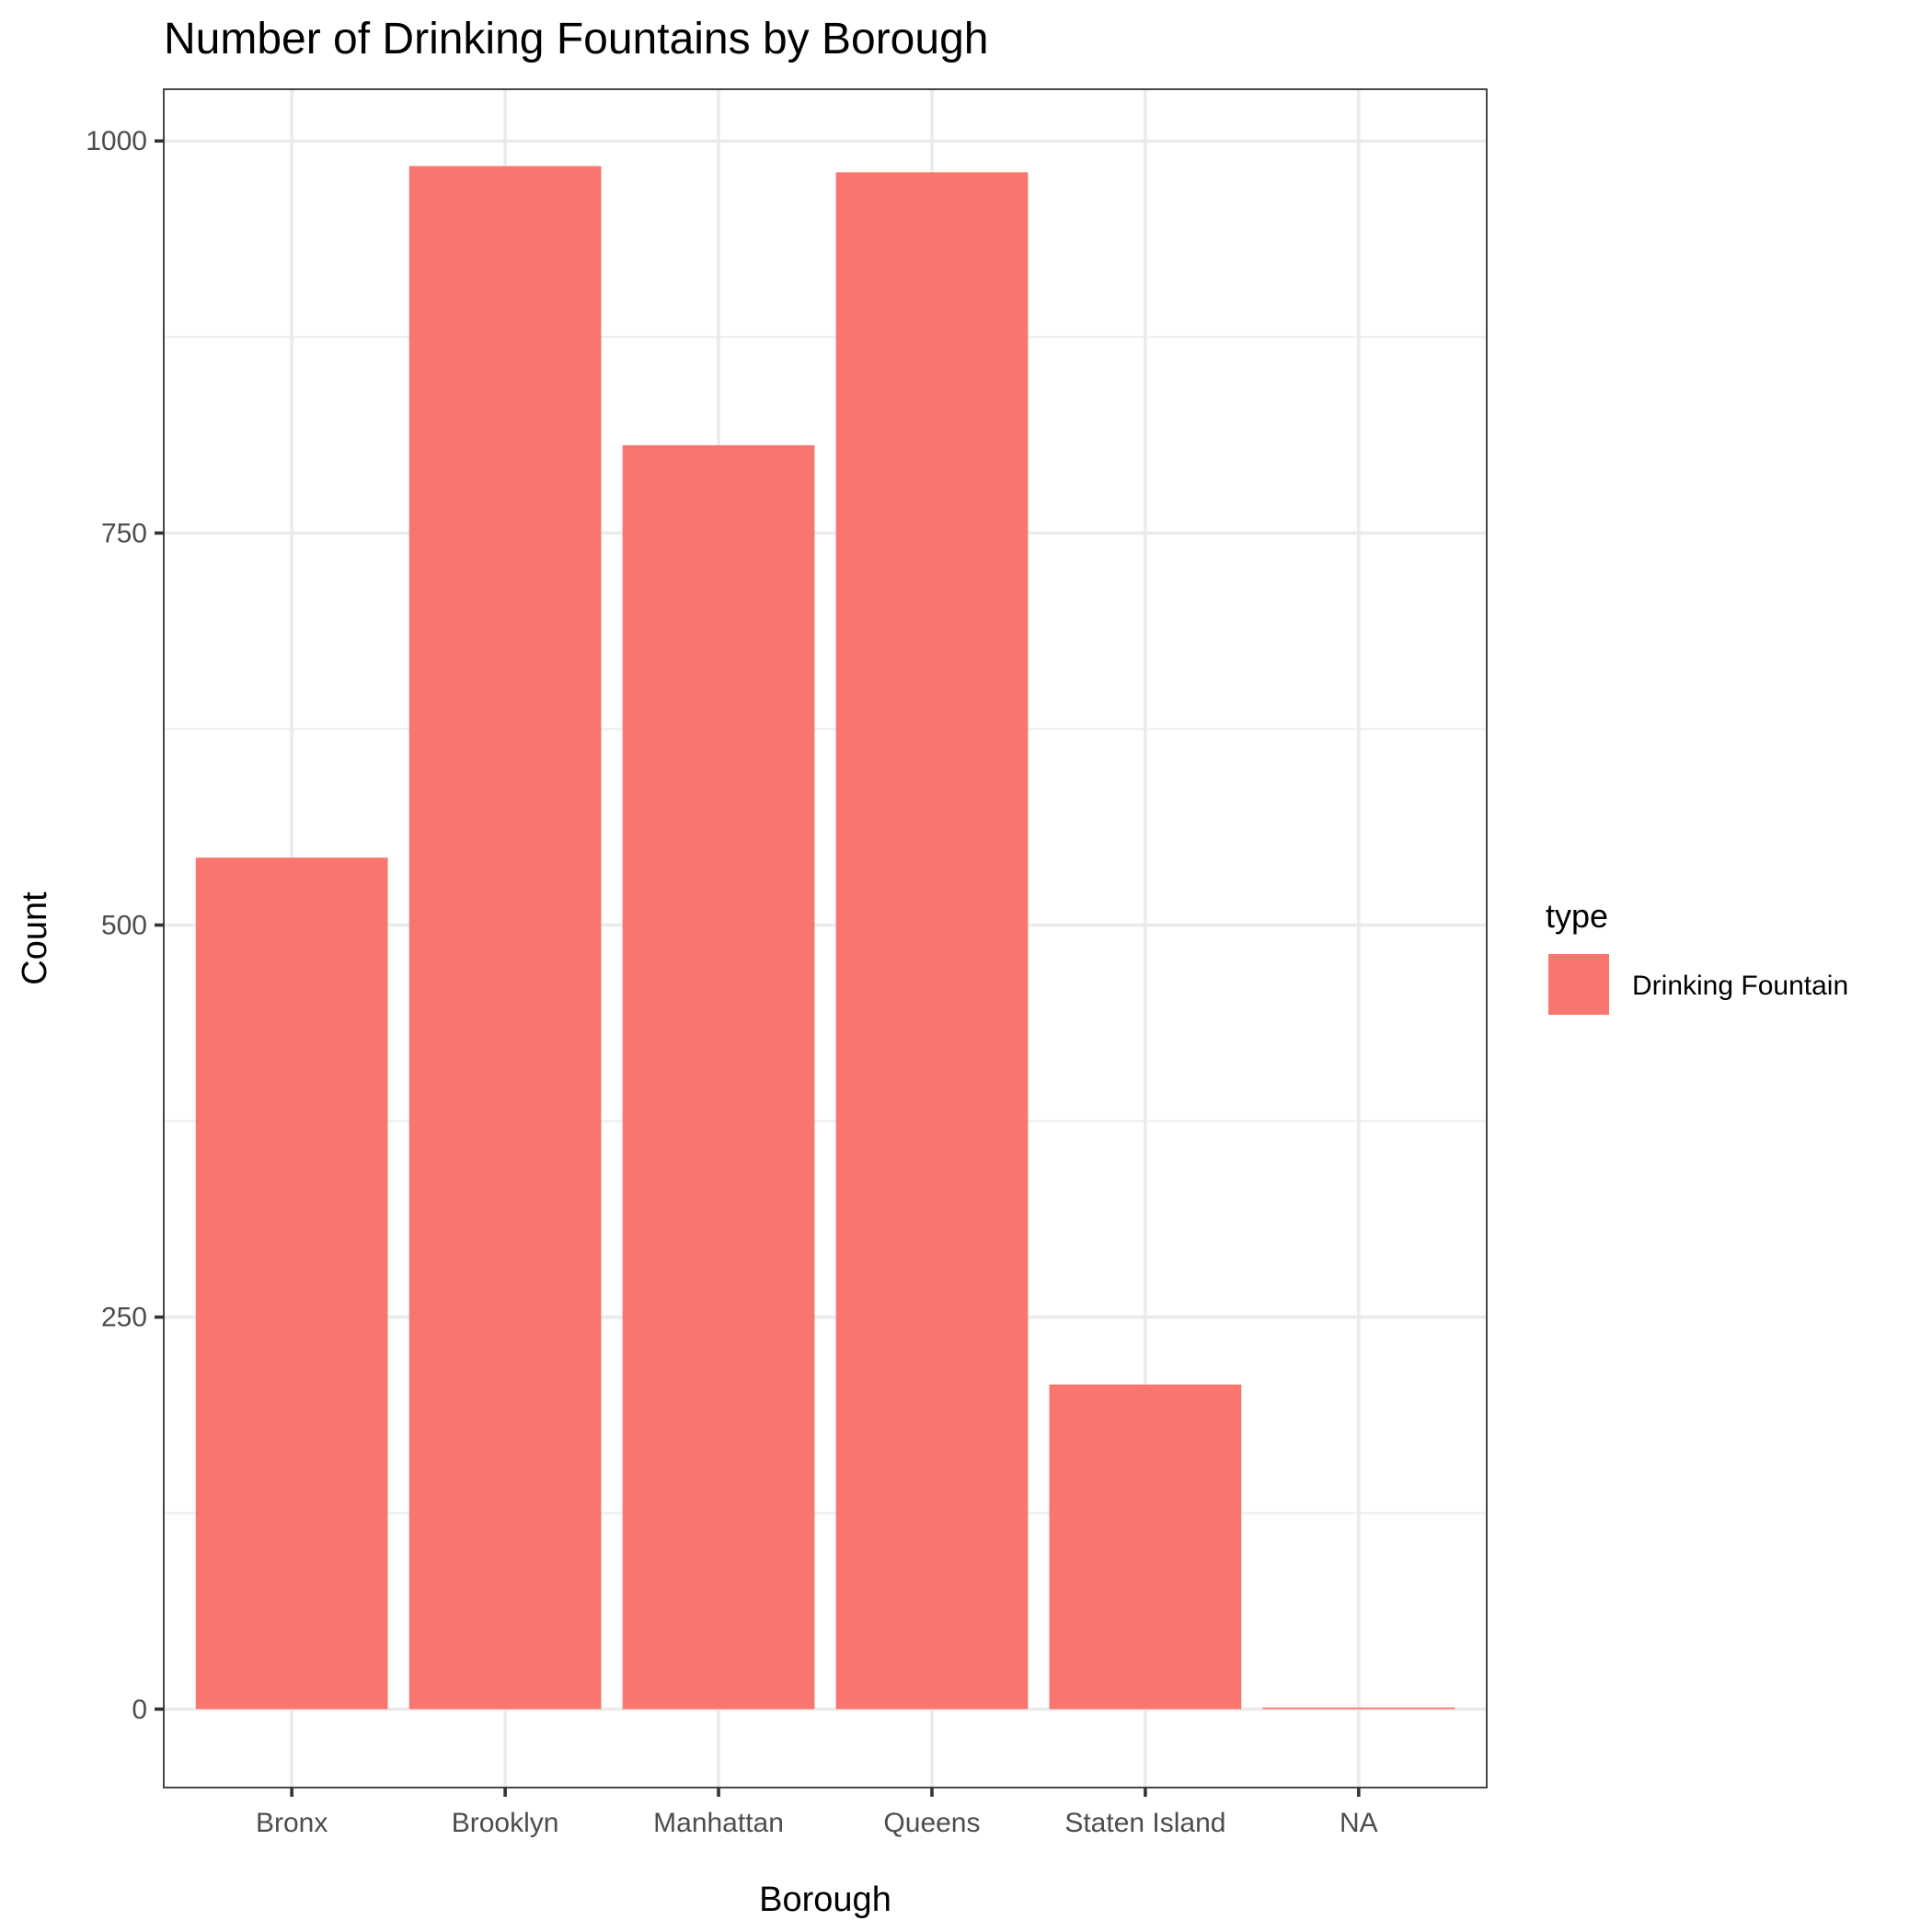 The width and height of the screenshot is (1932, 1932). What do you see at coordinates (505, 937) in the screenshot?
I see `bar-brooklyn` at bounding box center [505, 937].